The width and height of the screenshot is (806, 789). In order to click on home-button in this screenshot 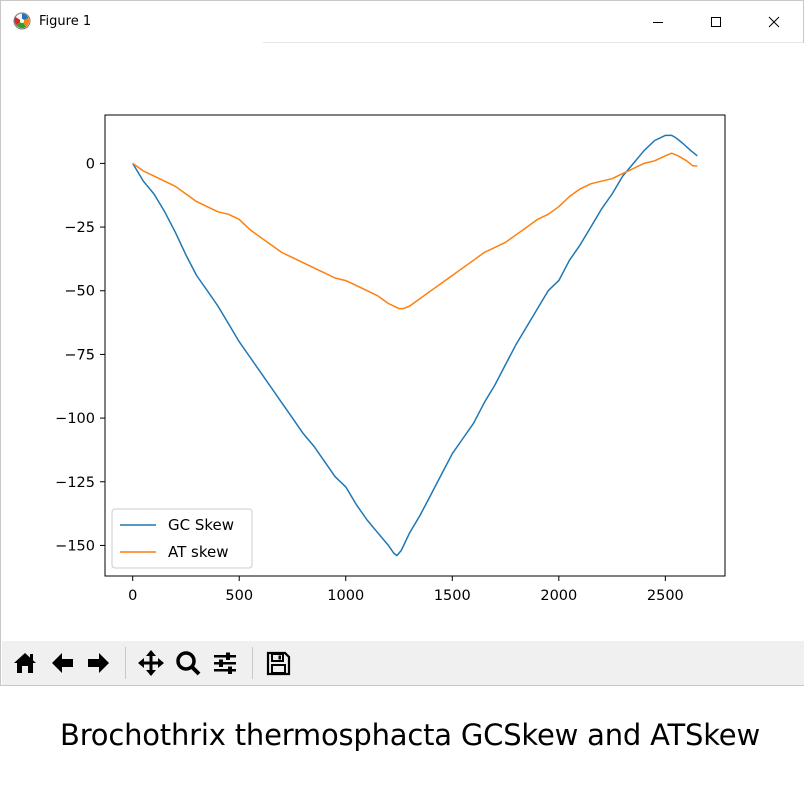, I will do `click(25, 663)`.